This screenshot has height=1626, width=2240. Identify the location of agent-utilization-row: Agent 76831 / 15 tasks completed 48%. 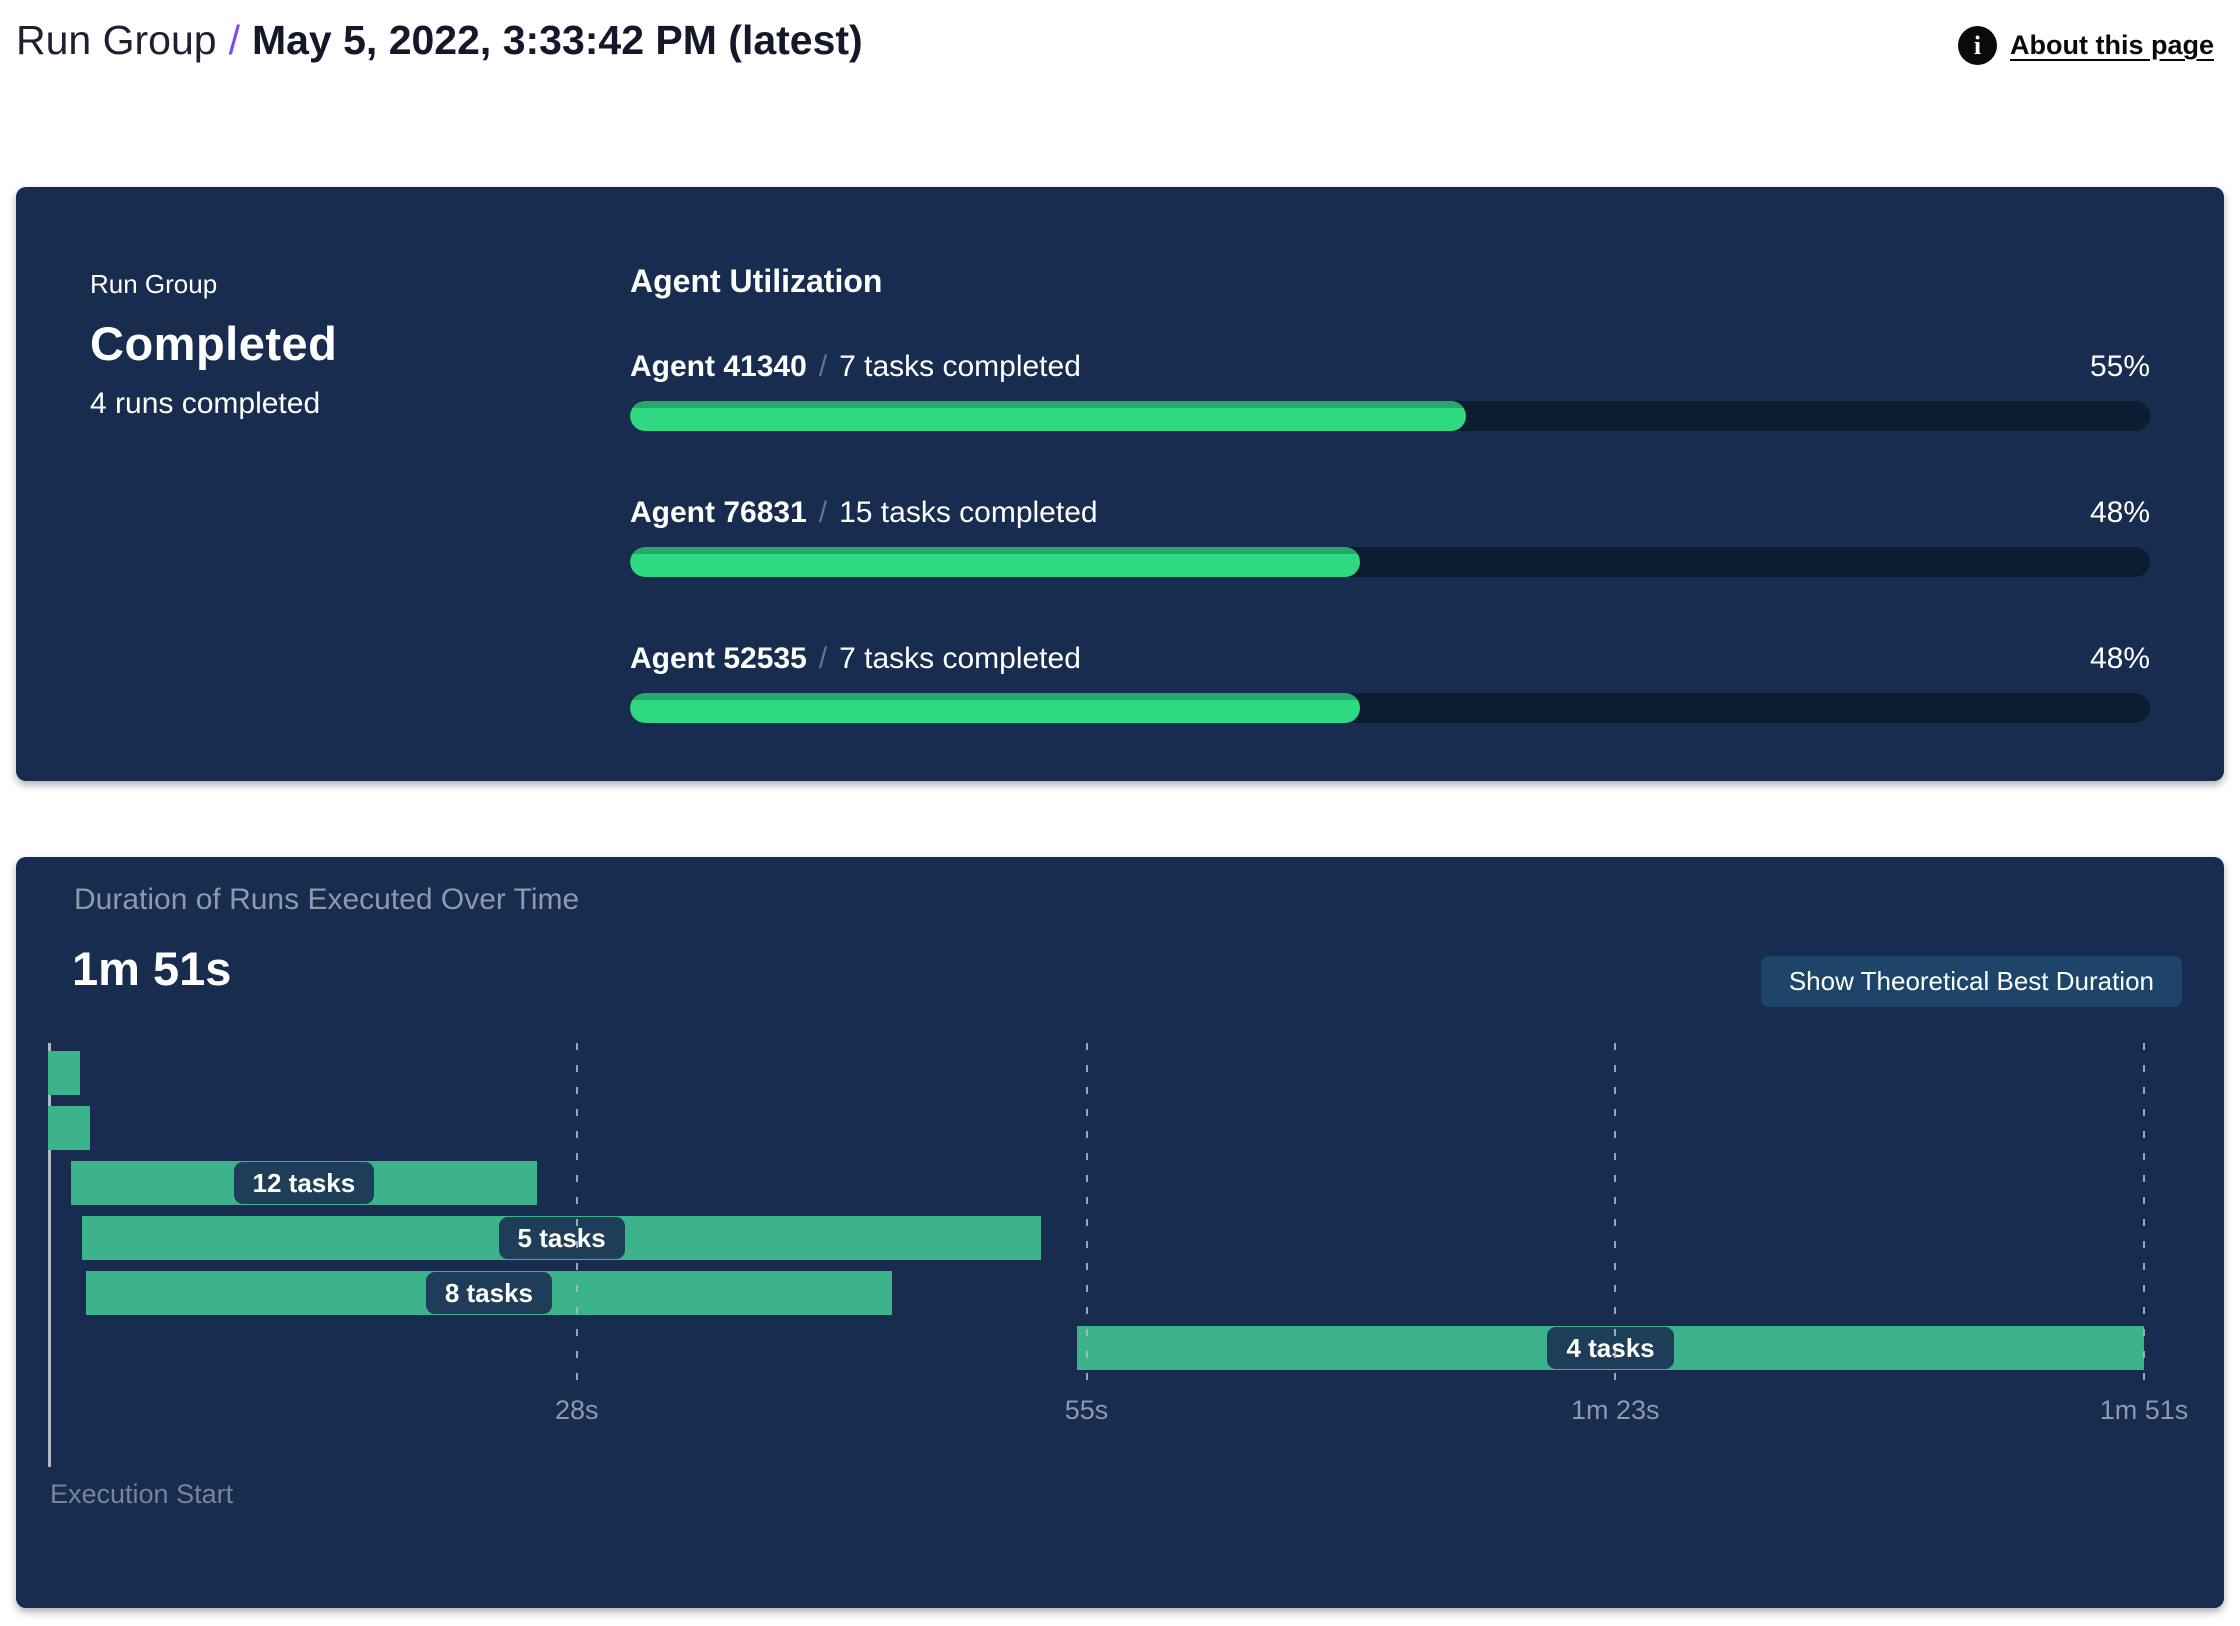
(1390, 535).